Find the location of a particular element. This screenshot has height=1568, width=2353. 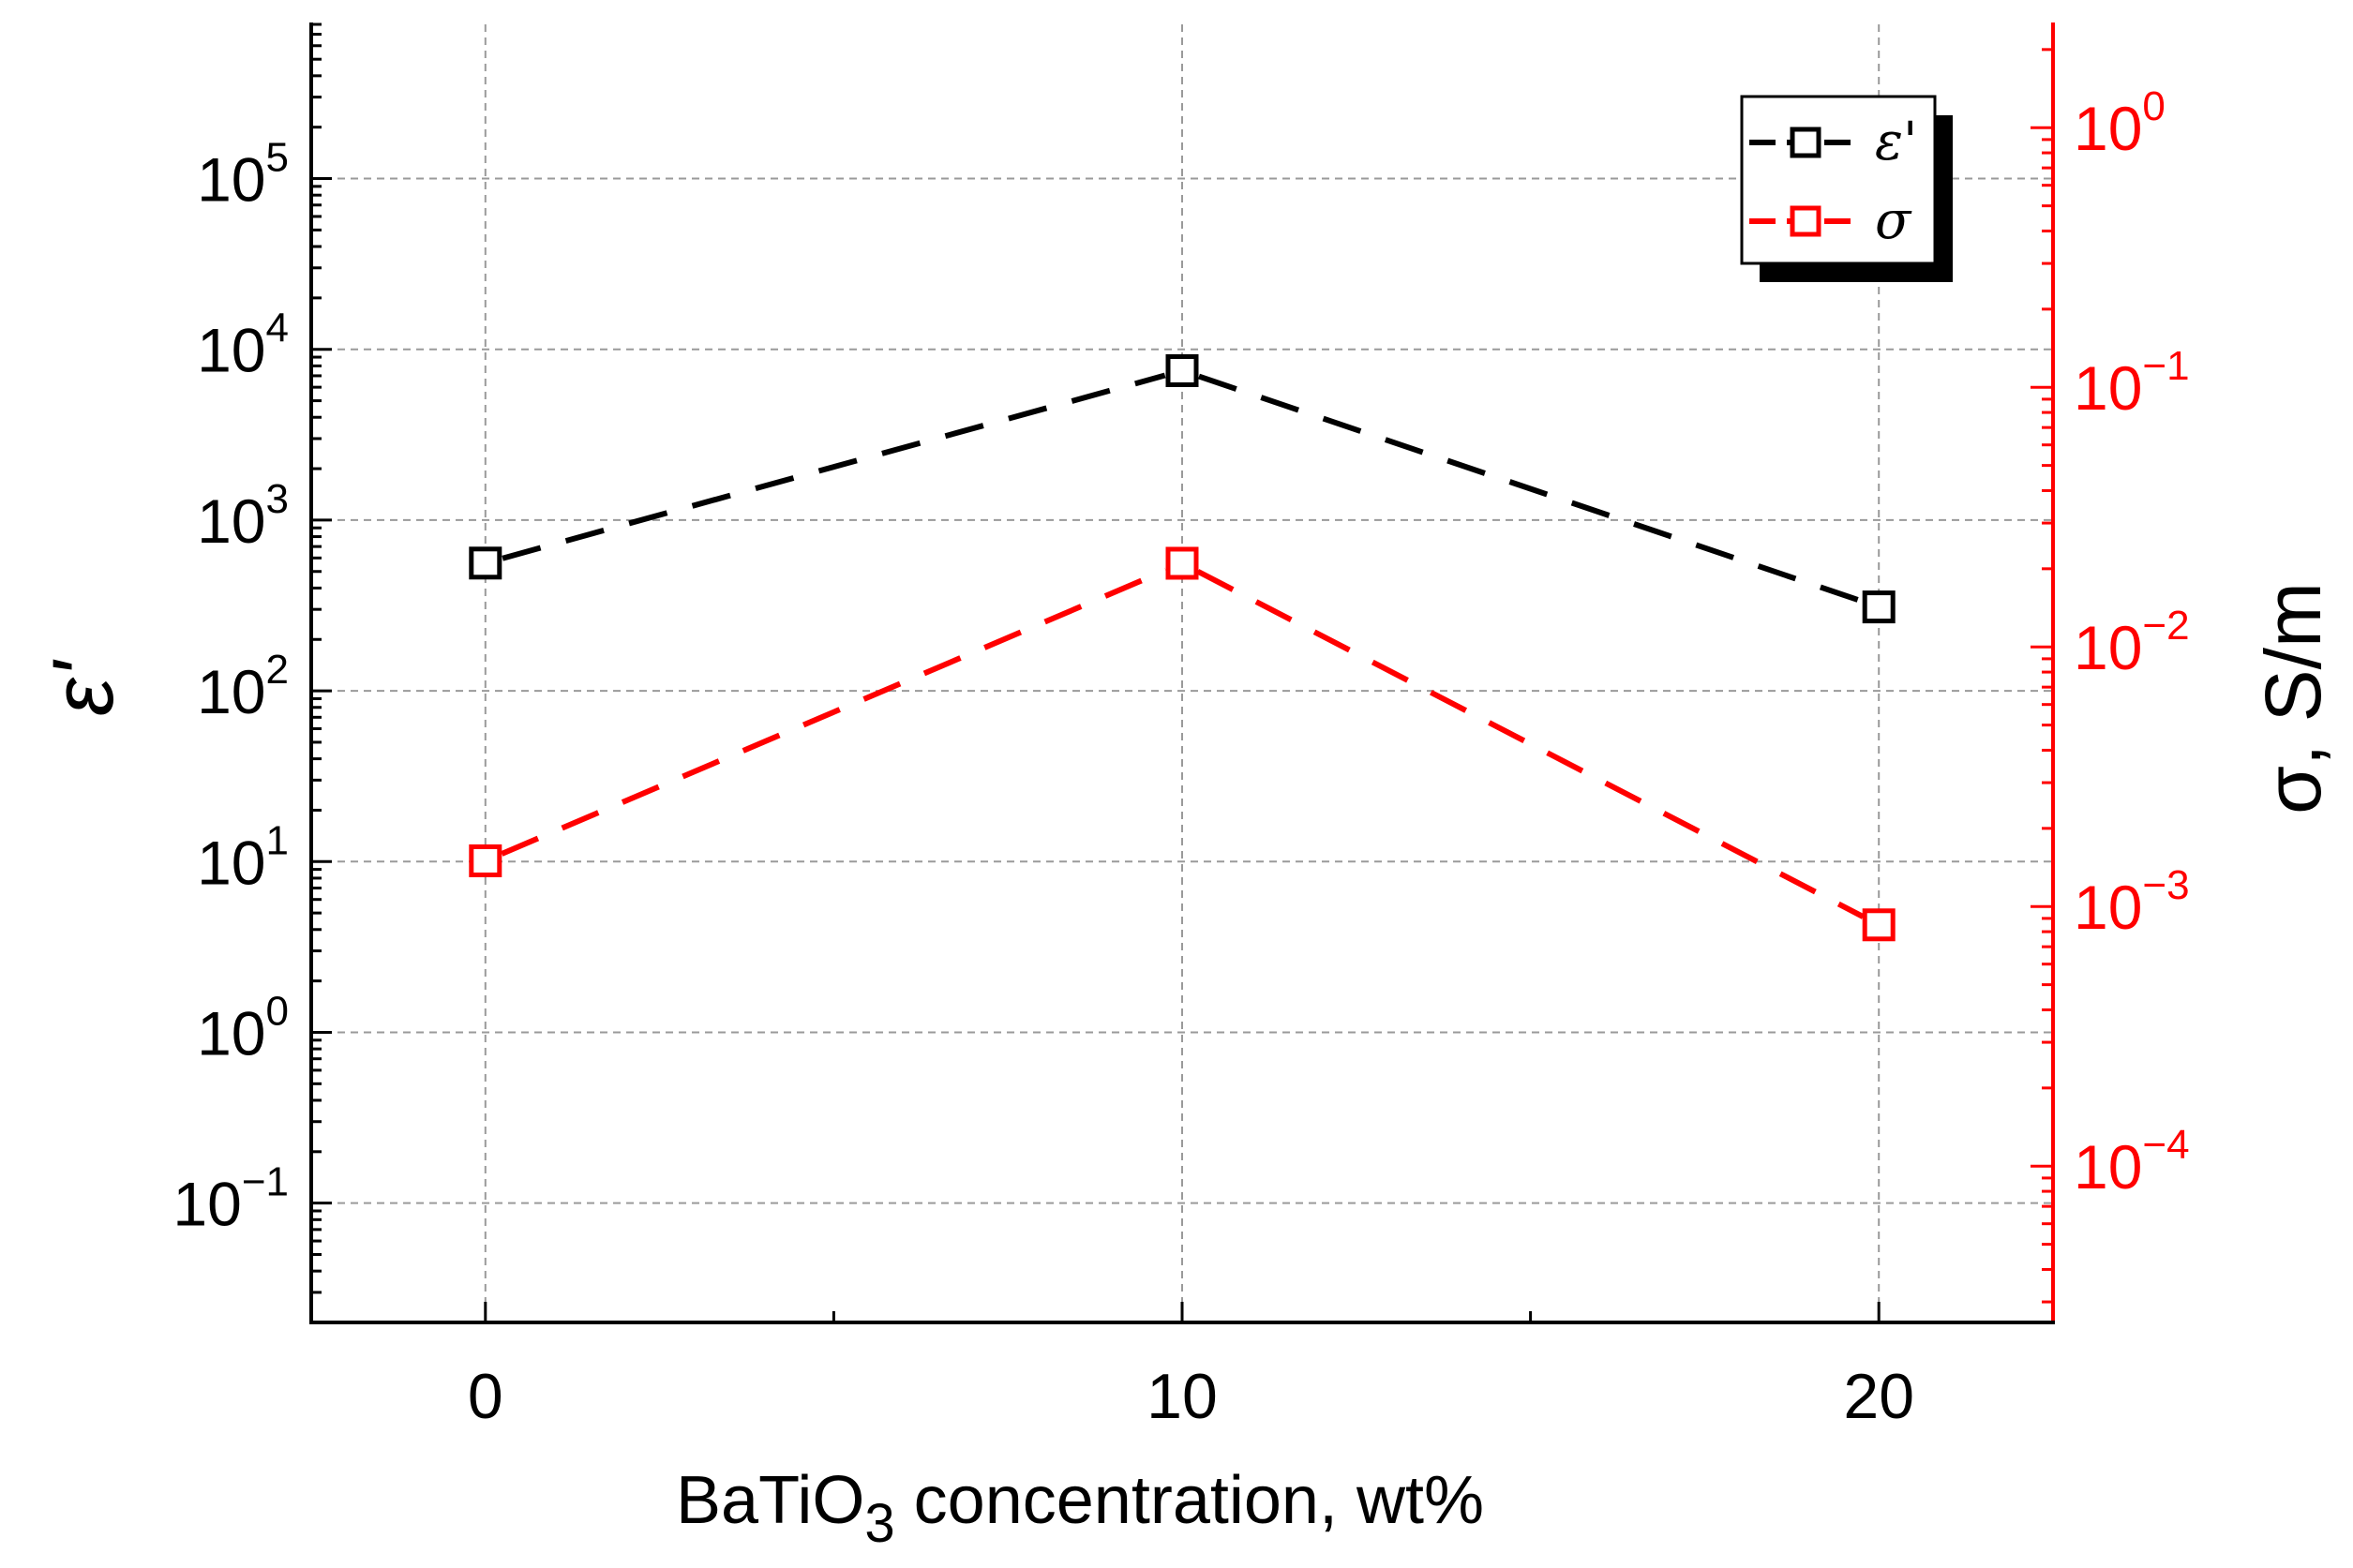

left-axis-title: ε' is located at coordinates (83, 687).